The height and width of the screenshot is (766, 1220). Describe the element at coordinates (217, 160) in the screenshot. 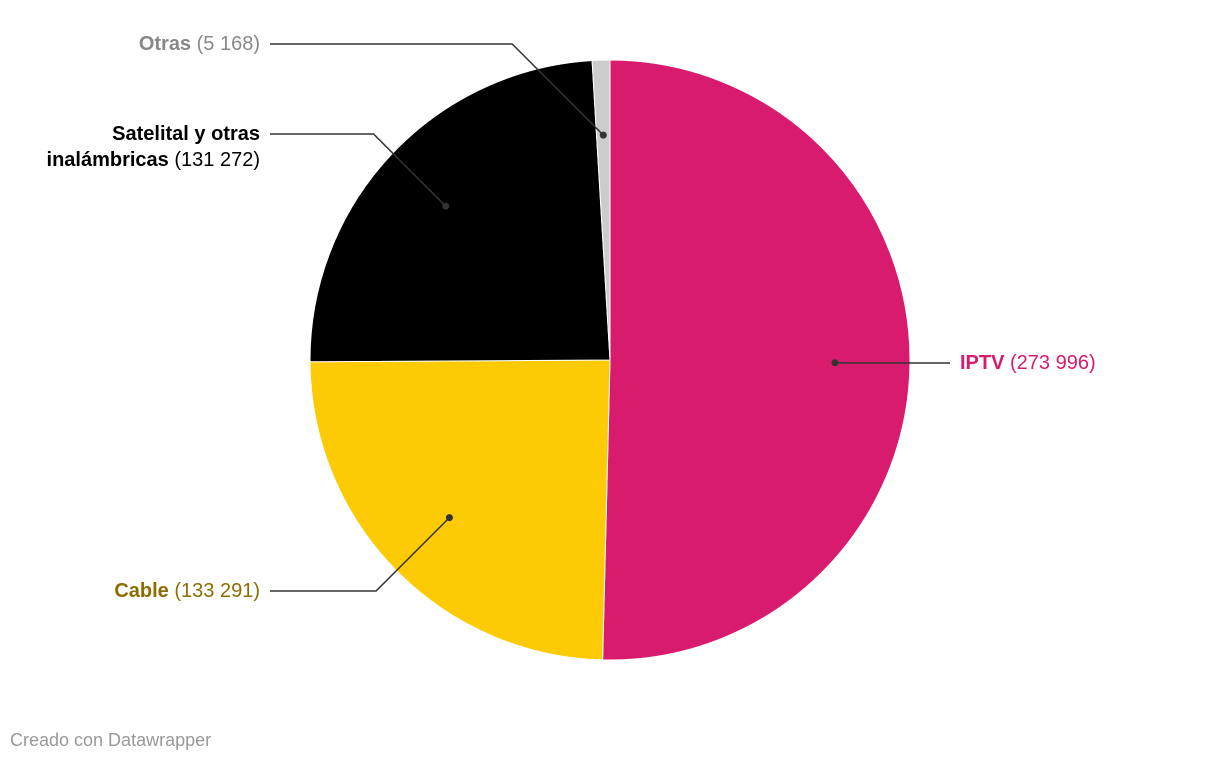

I see `label-value: (131 272)` at that location.